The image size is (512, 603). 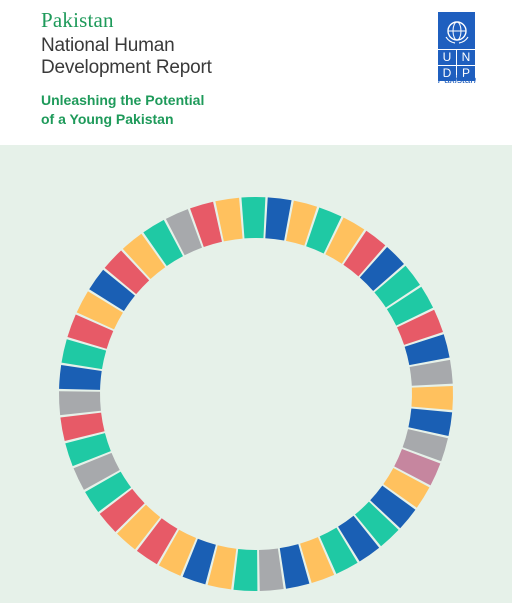 What do you see at coordinates (77, 20) in the screenshot?
I see `report-title-country: Pakistan` at bounding box center [77, 20].